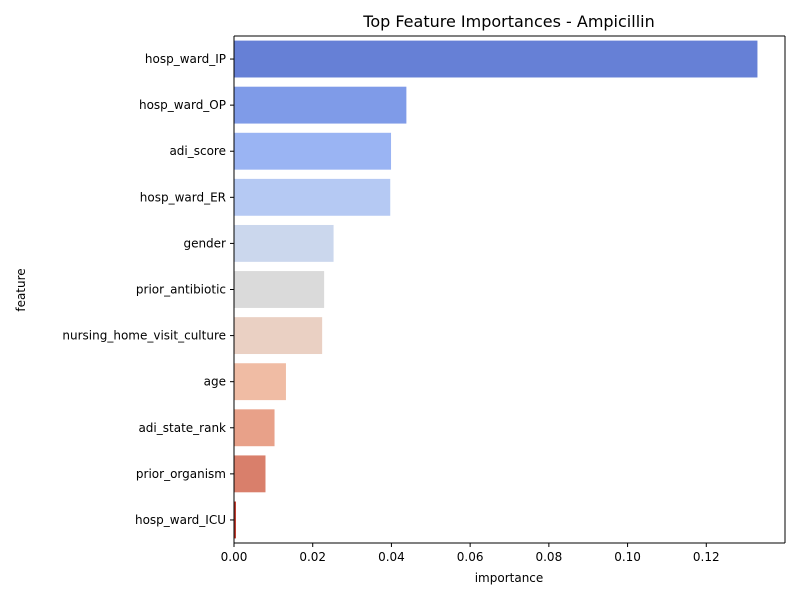 The width and height of the screenshot is (800, 600). I want to click on bar-prior_antibiotic, so click(279, 289).